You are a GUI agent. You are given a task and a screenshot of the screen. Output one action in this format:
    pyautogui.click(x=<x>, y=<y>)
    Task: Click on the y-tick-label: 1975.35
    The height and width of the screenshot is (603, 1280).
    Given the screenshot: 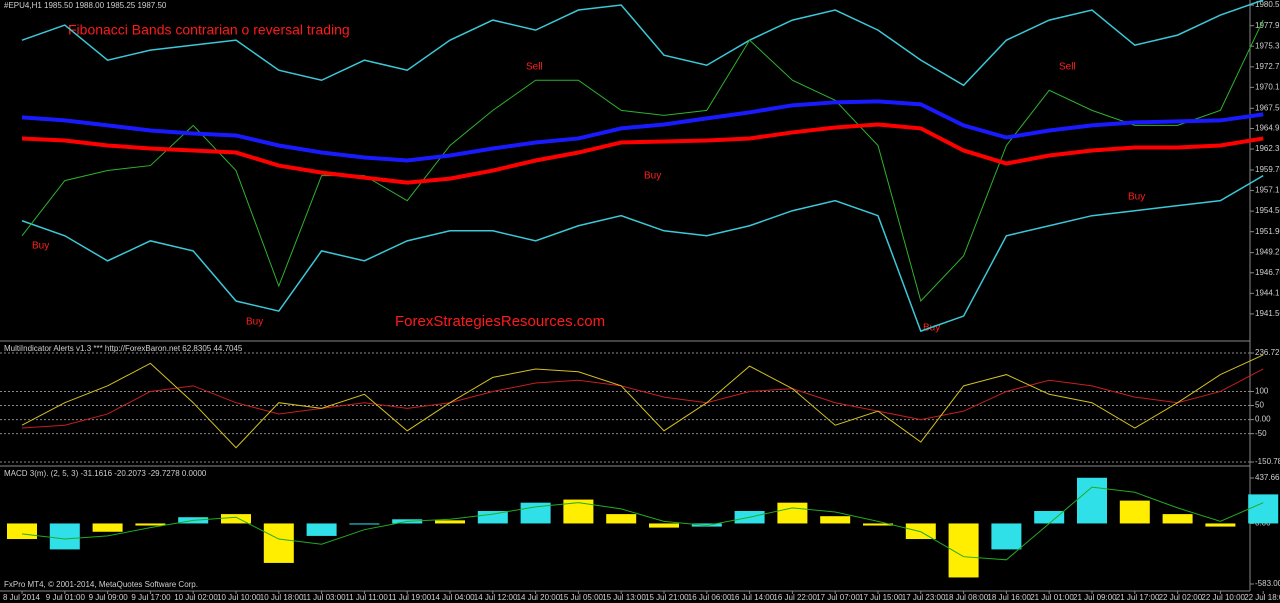 What is the action you would take?
    pyautogui.click(x=1267, y=45)
    